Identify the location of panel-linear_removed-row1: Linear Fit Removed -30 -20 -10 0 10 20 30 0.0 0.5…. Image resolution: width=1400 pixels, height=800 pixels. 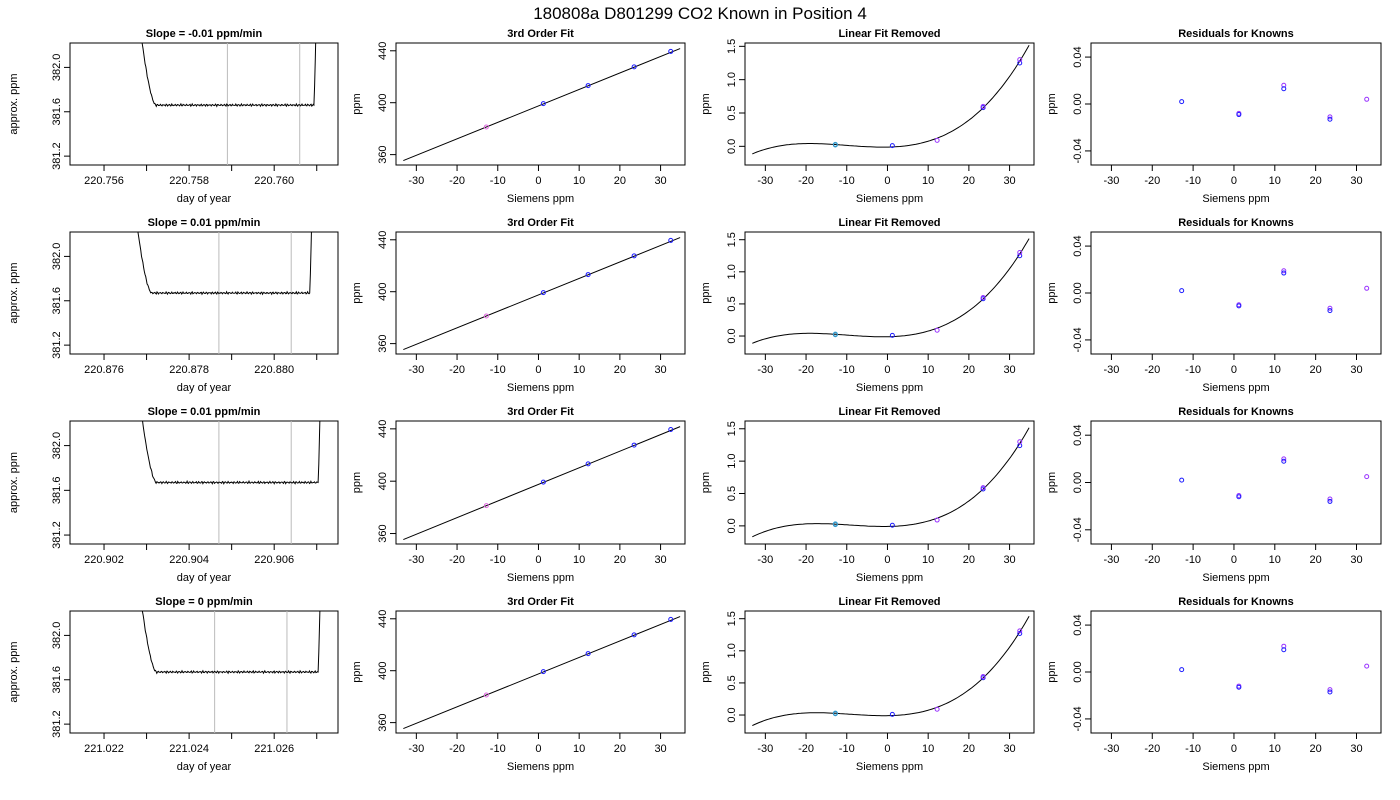
(867, 116).